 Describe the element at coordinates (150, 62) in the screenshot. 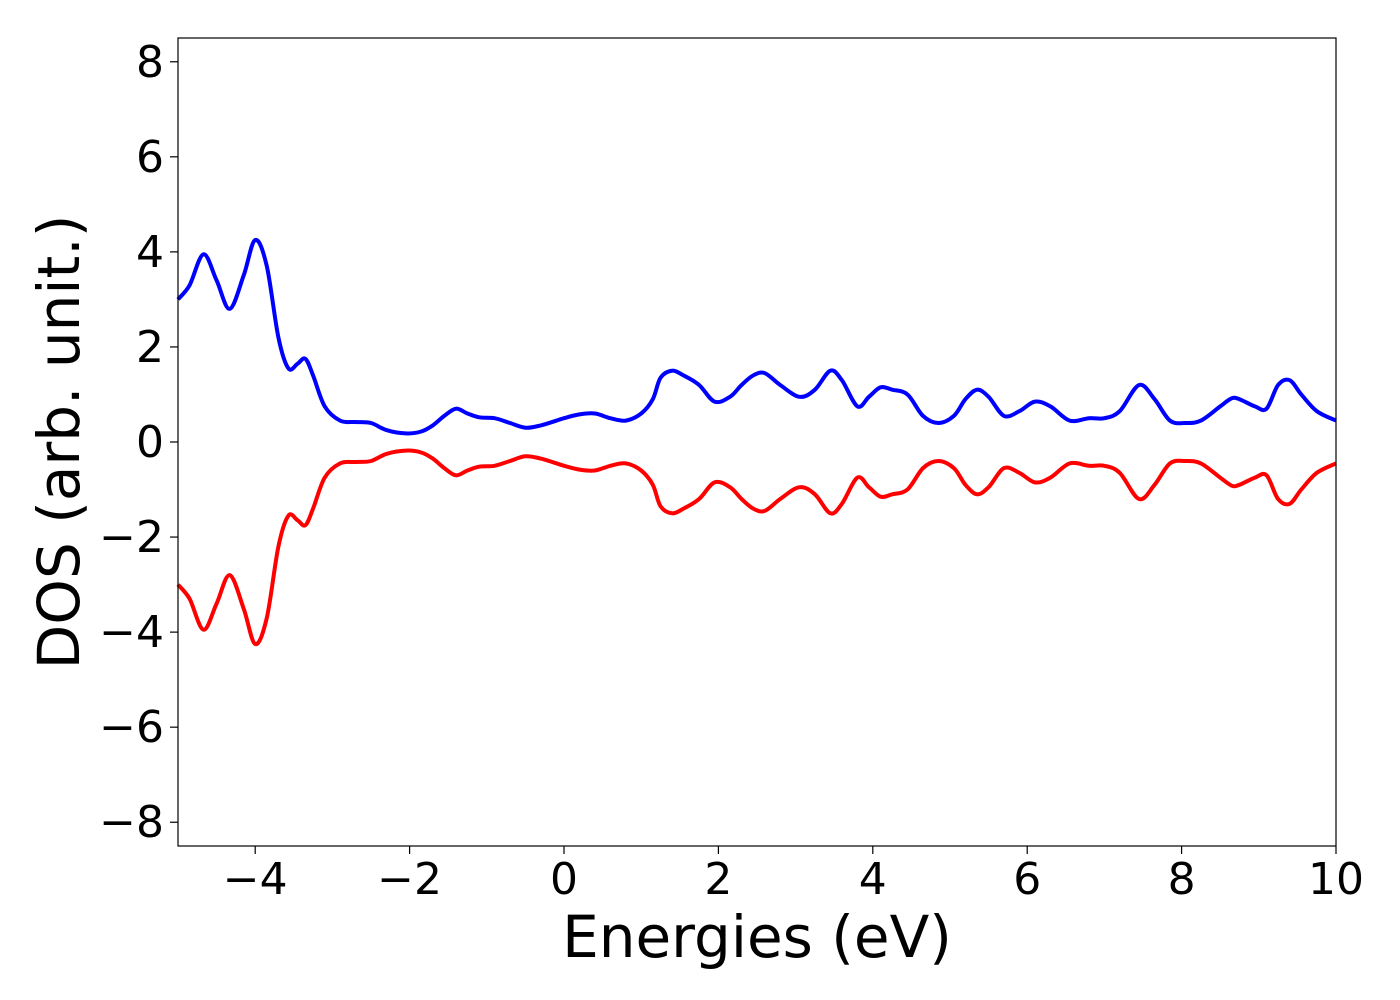

I see `y-tick-label: 8` at that location.